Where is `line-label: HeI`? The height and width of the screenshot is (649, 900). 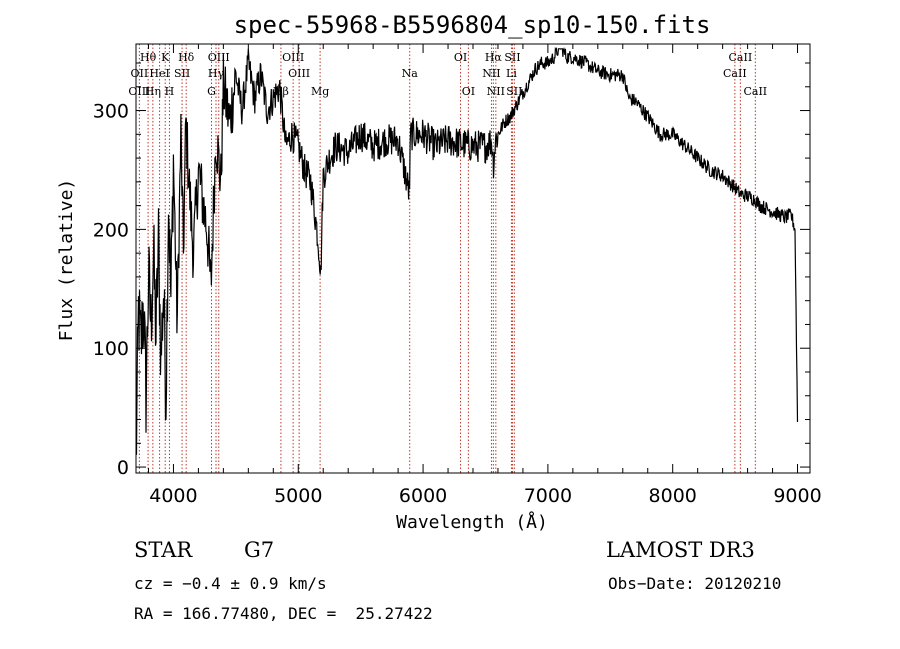
line-label: HeI is located at coordinates (159, 73).